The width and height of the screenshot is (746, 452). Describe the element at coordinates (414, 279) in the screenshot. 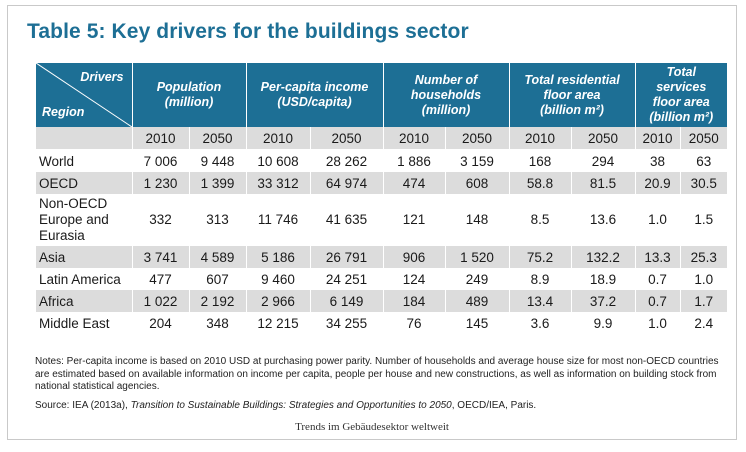

I see `value-cell: 124` at that location.